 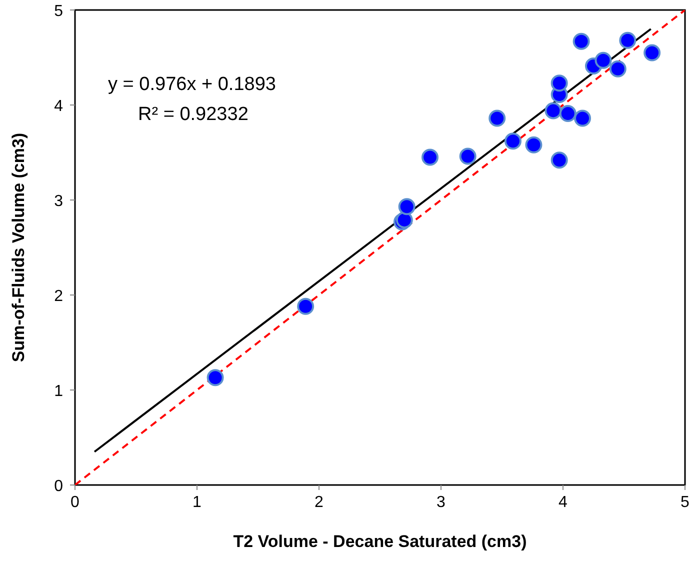 What do you see at coordinates (59, 296) in the screenshot?
I see `y-tick-label: 2` at bounding box center [59, 296].